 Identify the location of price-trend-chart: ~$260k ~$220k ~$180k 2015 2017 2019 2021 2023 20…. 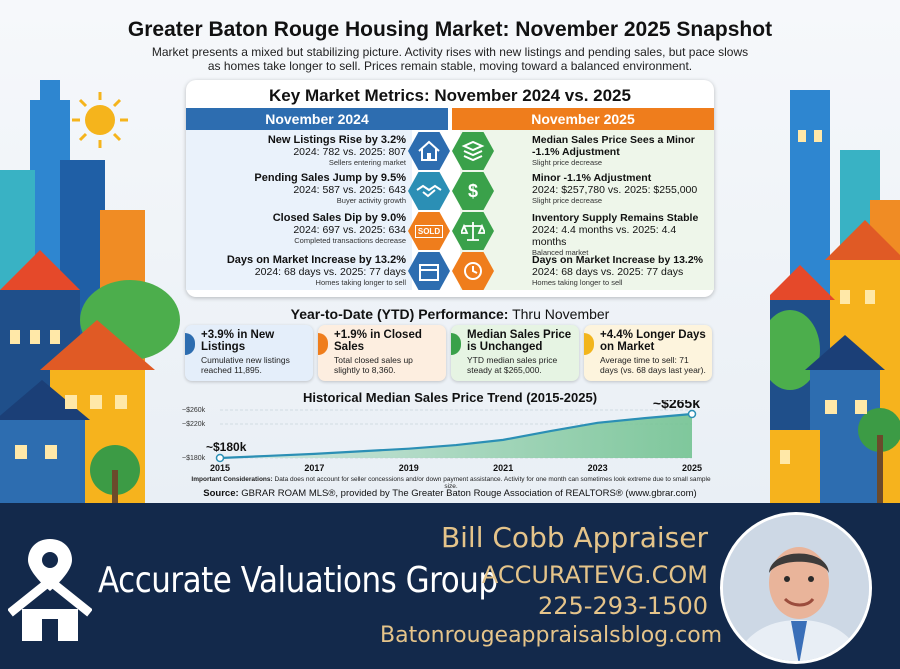
(442, 436).